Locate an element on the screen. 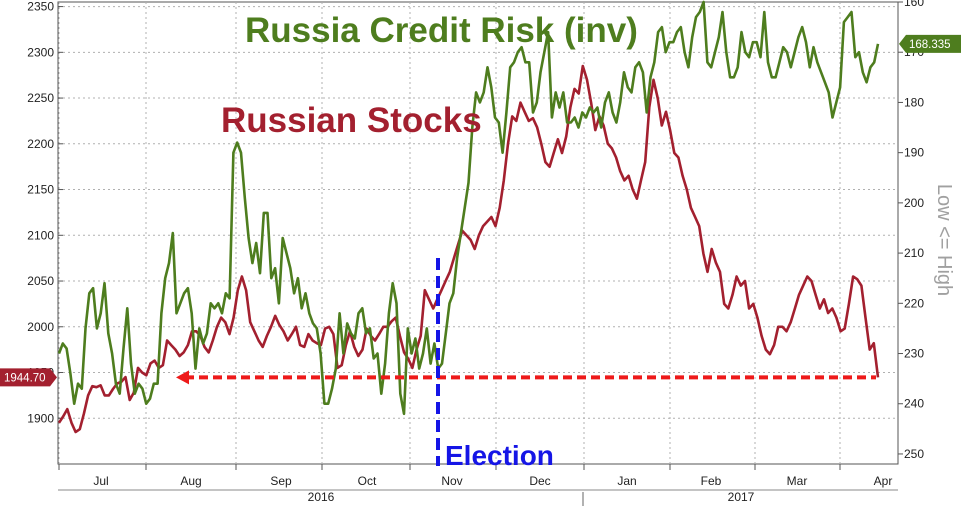 The image size is (963, 508). right-tick-label: 210 is located at coordinates (914, 253).